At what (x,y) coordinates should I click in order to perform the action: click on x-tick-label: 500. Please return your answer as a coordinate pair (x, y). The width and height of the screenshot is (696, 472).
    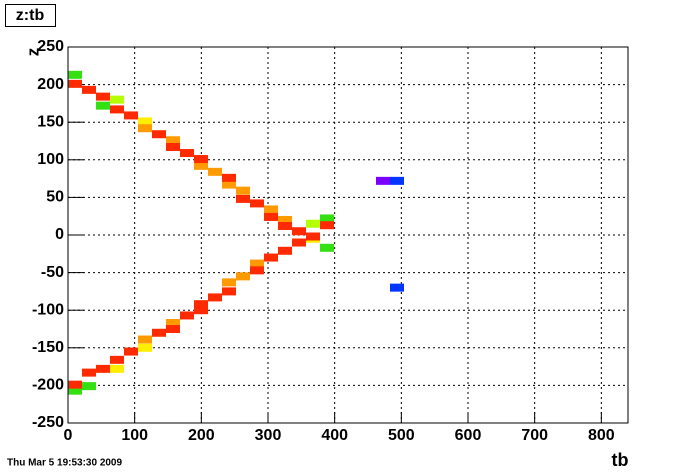
    Looking at the image, I should click on (401, 435).